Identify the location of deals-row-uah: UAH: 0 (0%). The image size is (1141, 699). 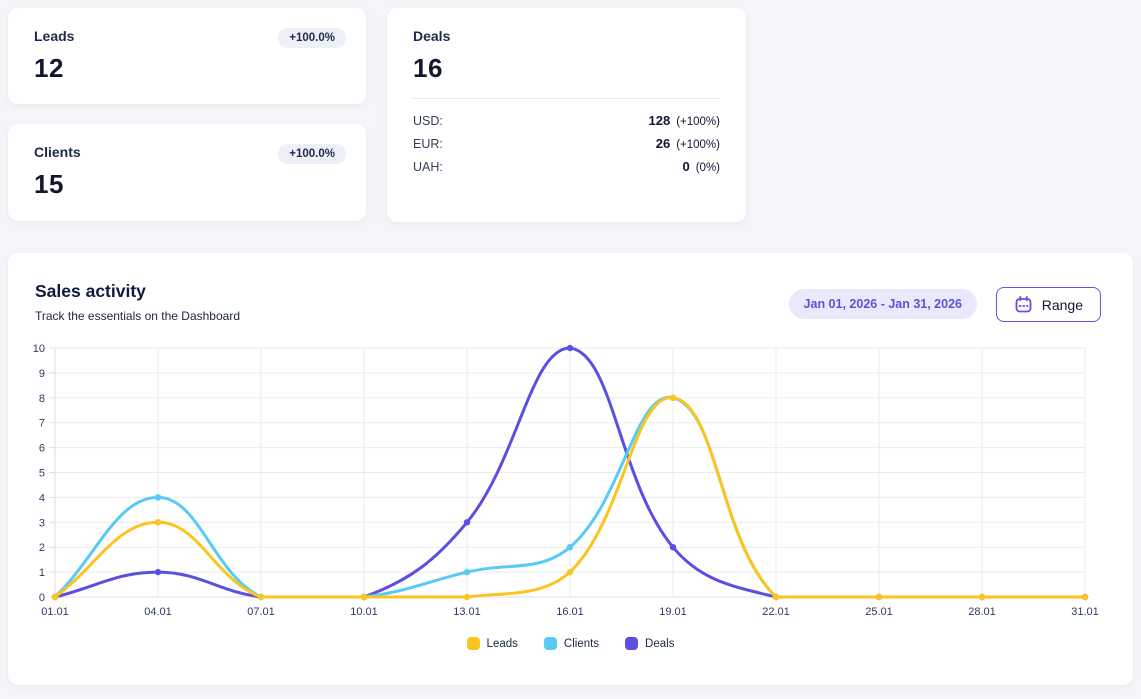
(566, 166).